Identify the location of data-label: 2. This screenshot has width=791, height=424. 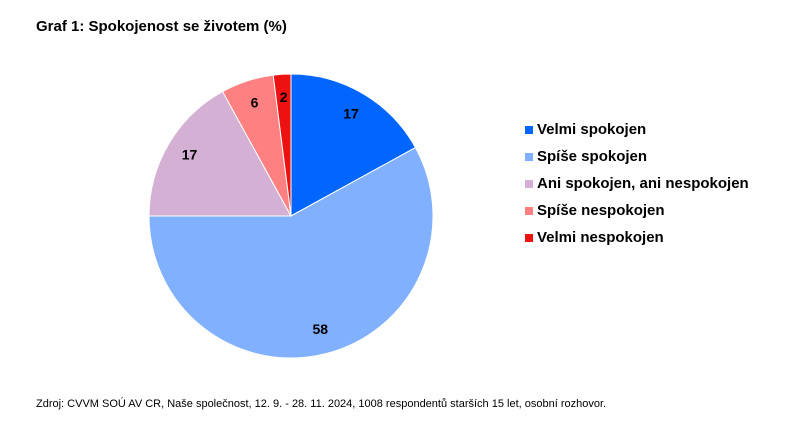
(284, 97).